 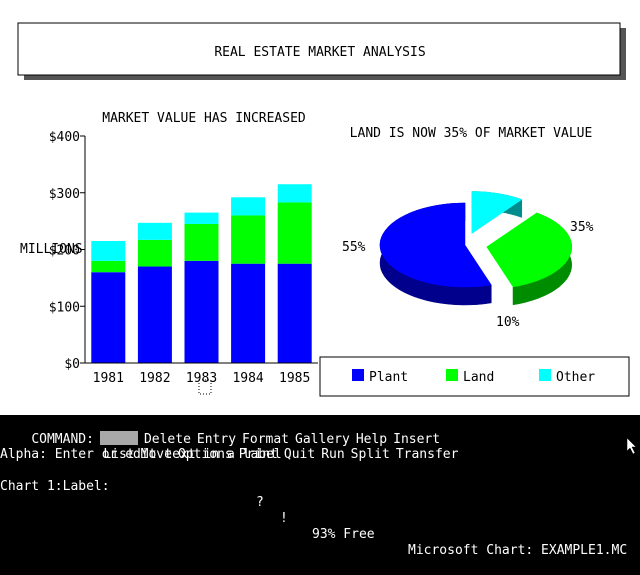 What do you see at coordinates (388, 377) in the screenshot?
I see `legend-label-plant: Plant` at bounding box center [388, 377].